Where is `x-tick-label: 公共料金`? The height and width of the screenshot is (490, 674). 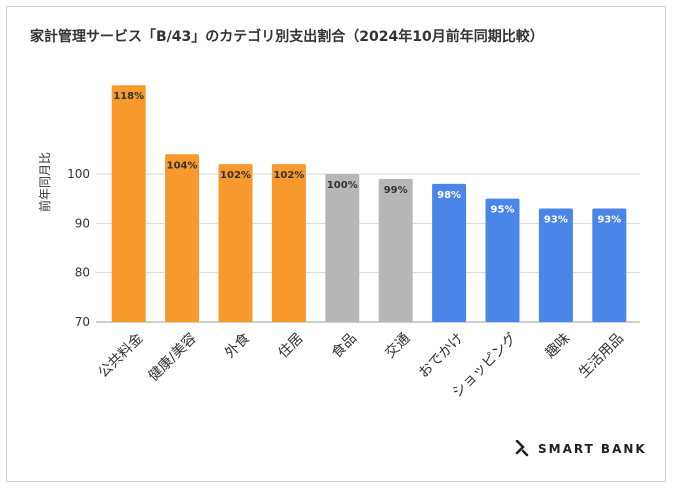 x-tick-label: 公共料金 is located at coordinates (120, 355).